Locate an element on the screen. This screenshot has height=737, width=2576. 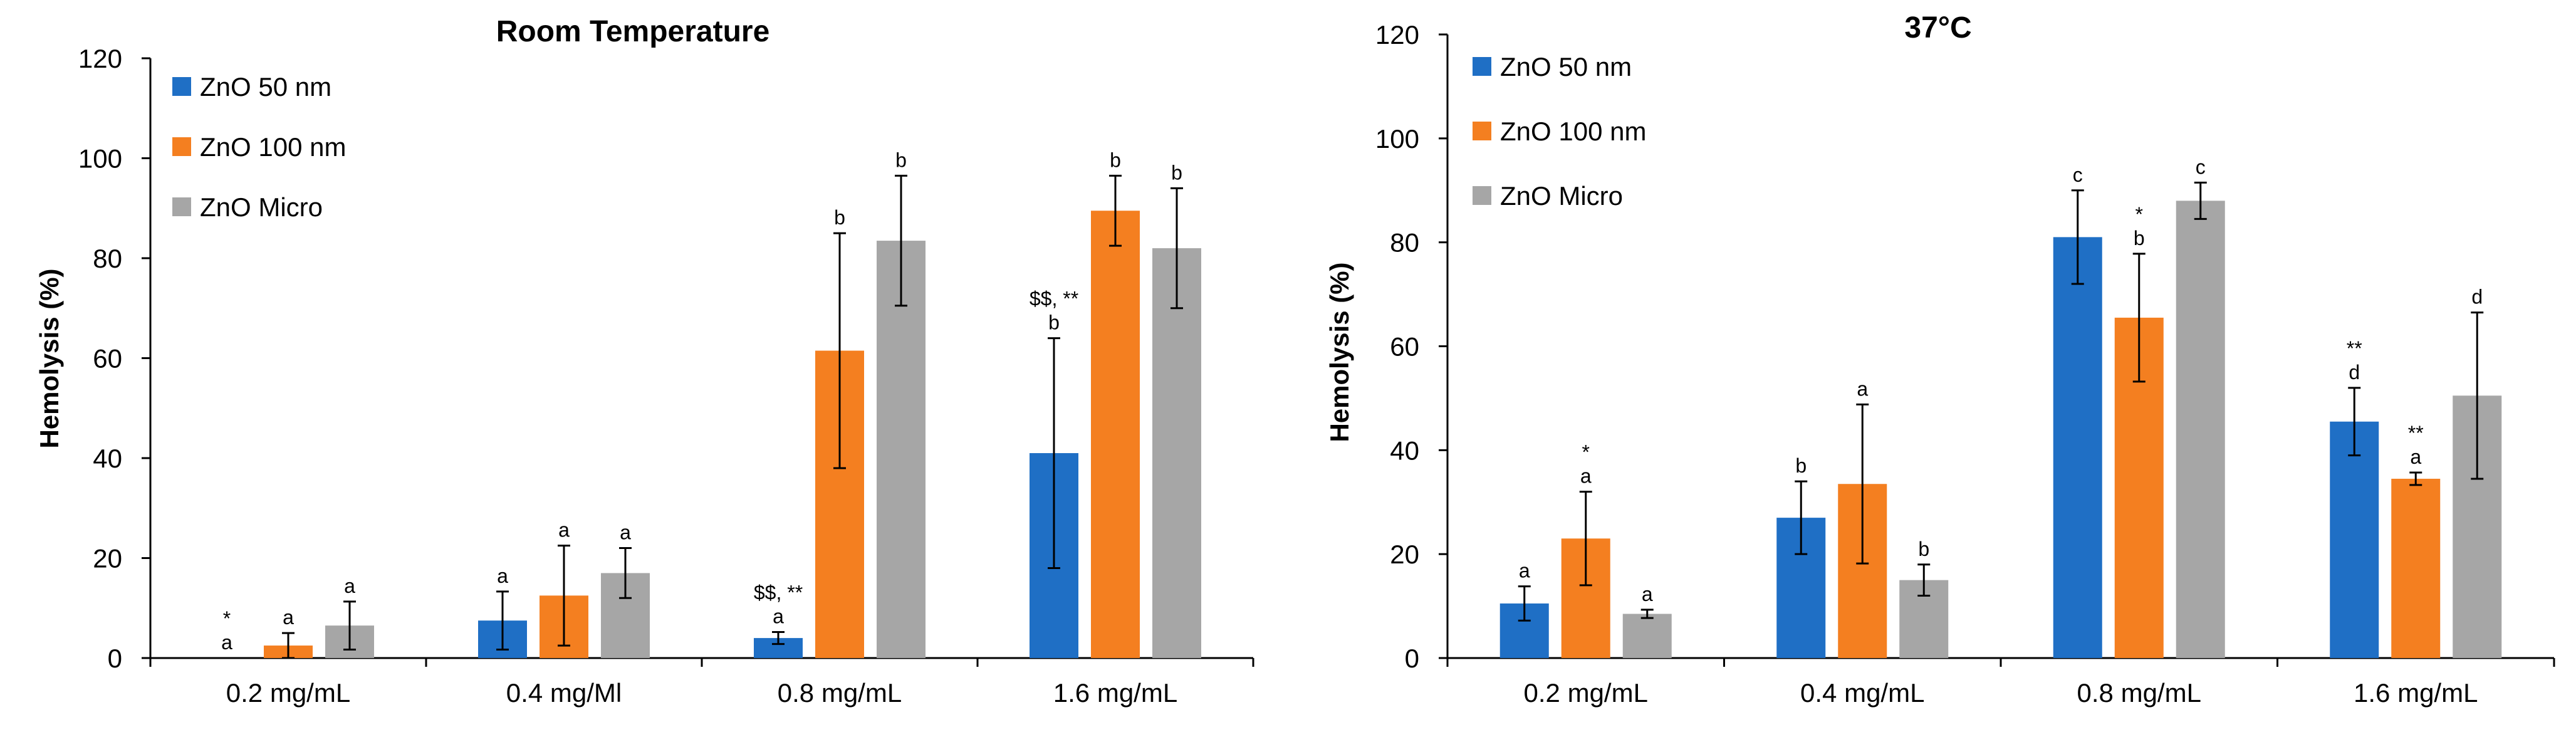
x-tick-labels: 0.2 mg/mL 0.4 mg/mL 0.8 mg/mL 1.6 mg/mL is located at coordinates (2001, 693).